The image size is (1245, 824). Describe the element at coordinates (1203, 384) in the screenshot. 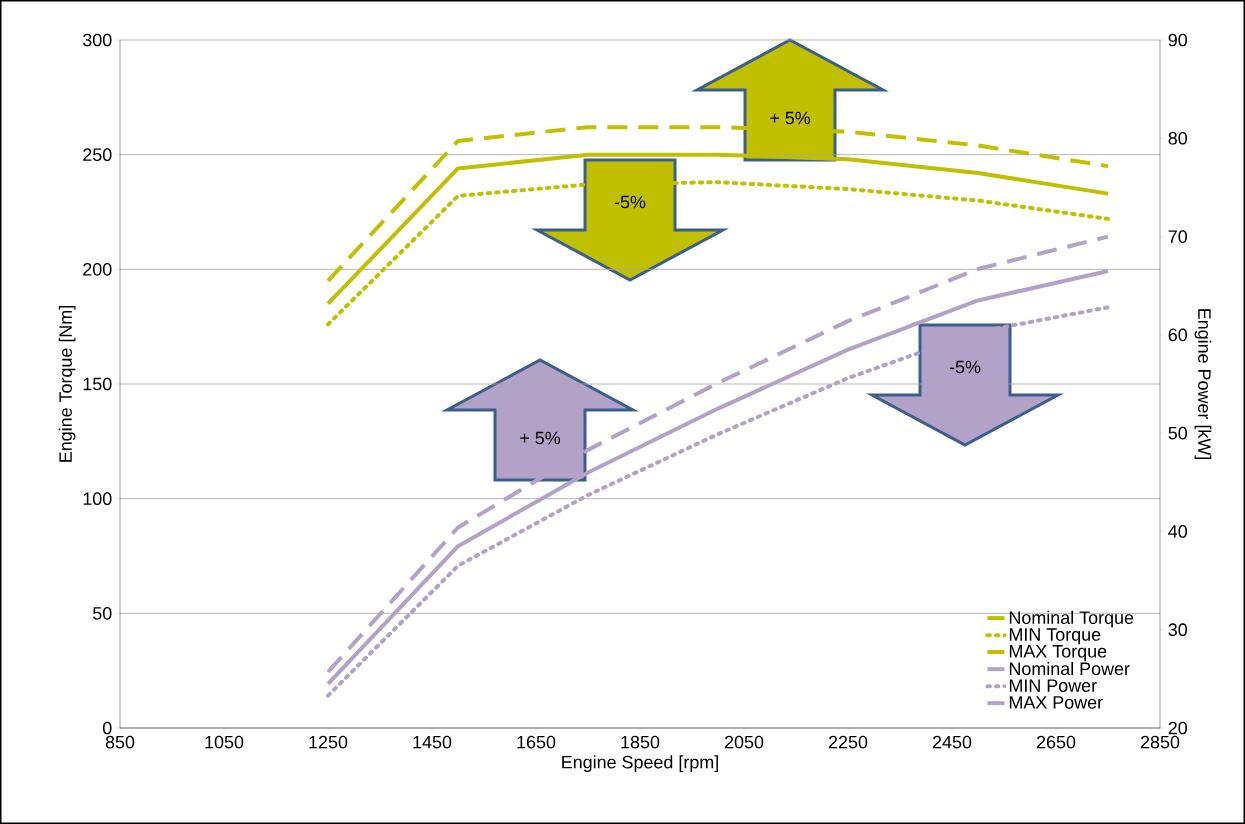

I see `y2-axis-title: Engine Power [kW]` at that location.